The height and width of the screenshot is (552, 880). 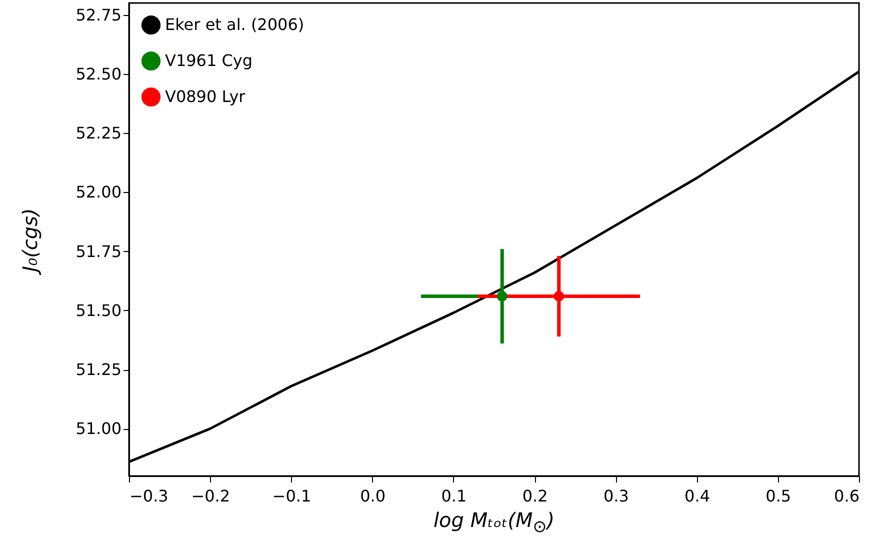 I want to click on x-tick-label: 0.6, so click(x=847, y=496).